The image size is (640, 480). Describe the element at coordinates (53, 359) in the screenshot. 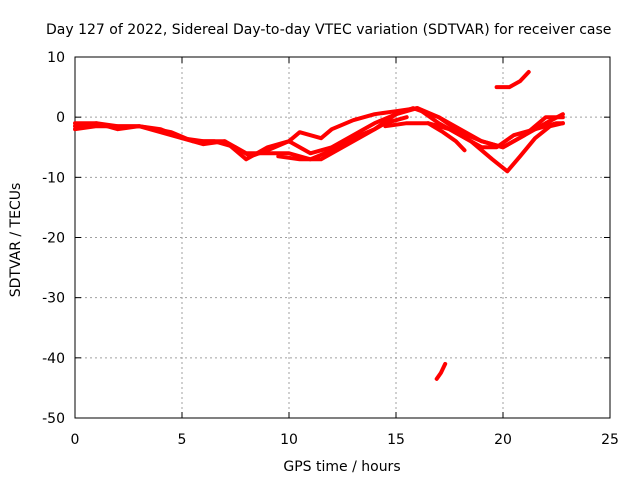

I see `y-tick-label: -40` at that location.